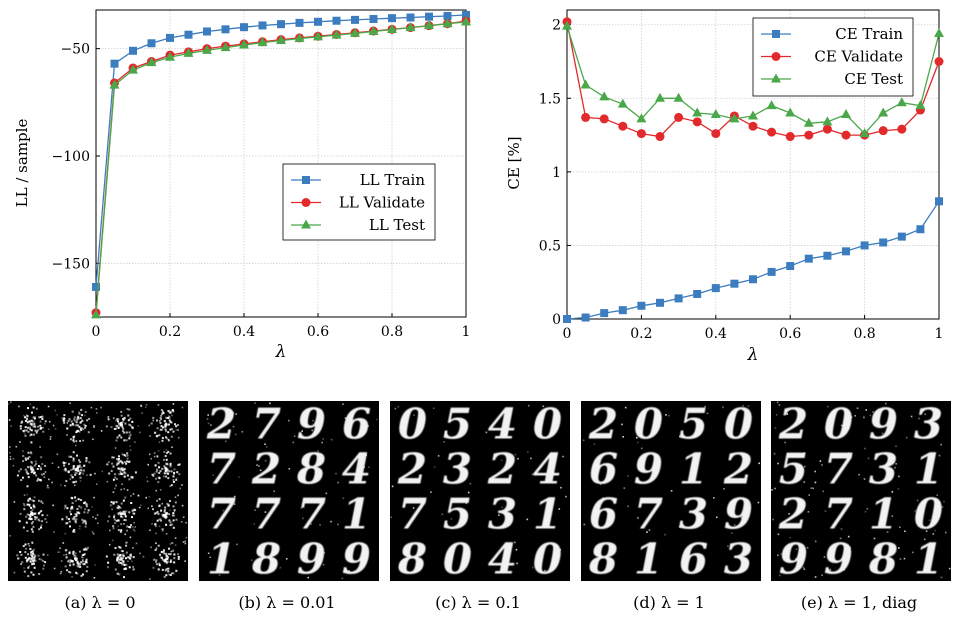  I want to click on sample-image-background, so click(480, 491).